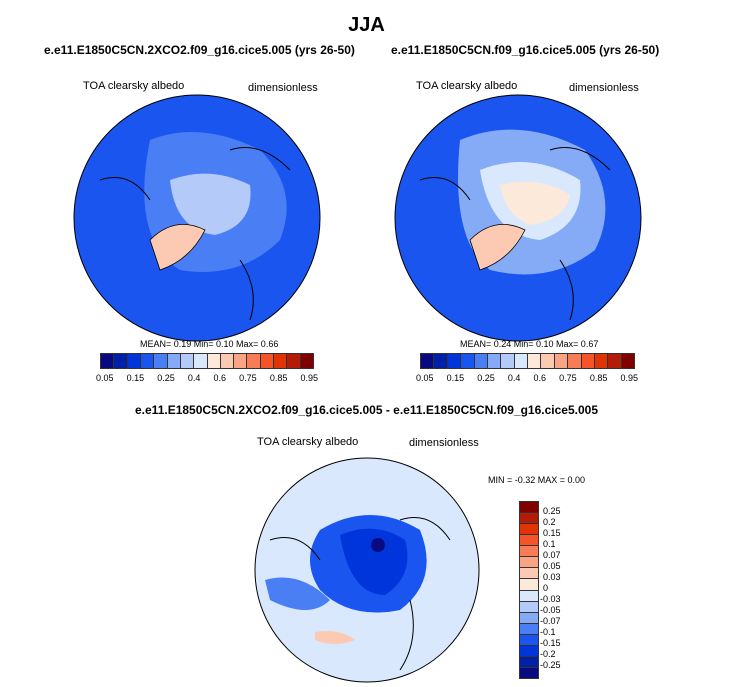  I want to click on colorbar-diff, so click(529, 590).